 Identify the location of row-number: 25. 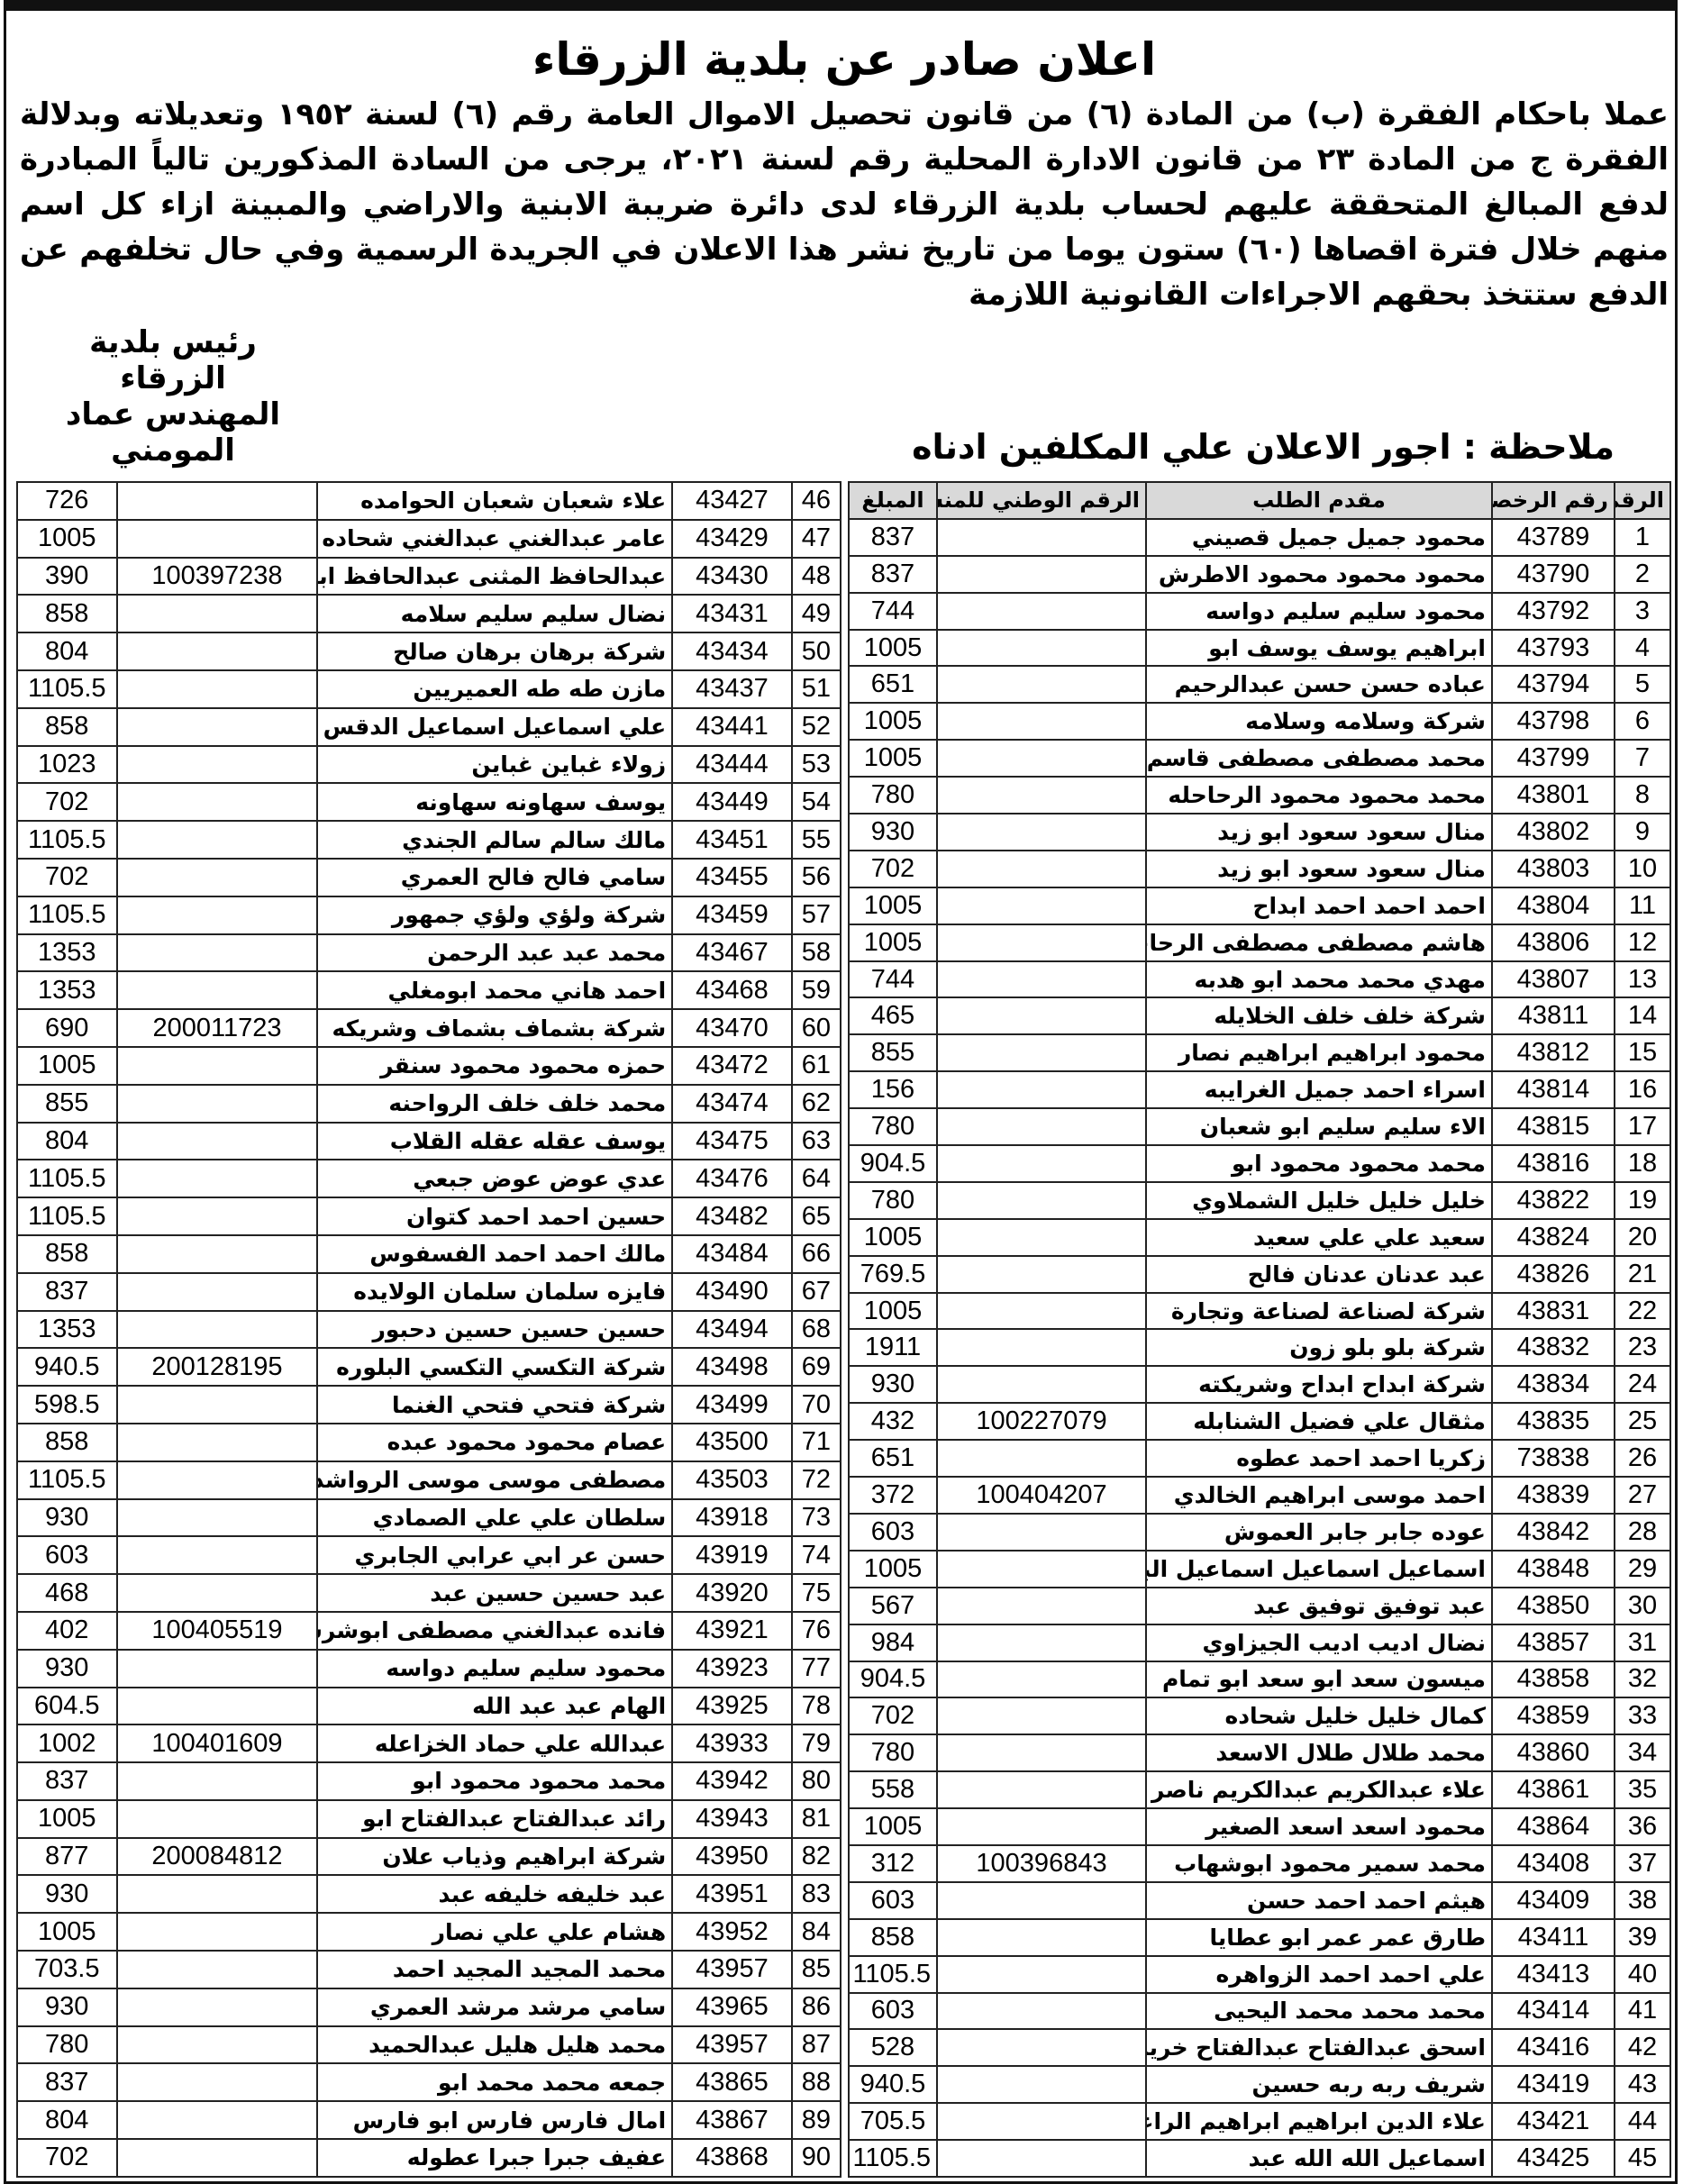
(1643, 1422).